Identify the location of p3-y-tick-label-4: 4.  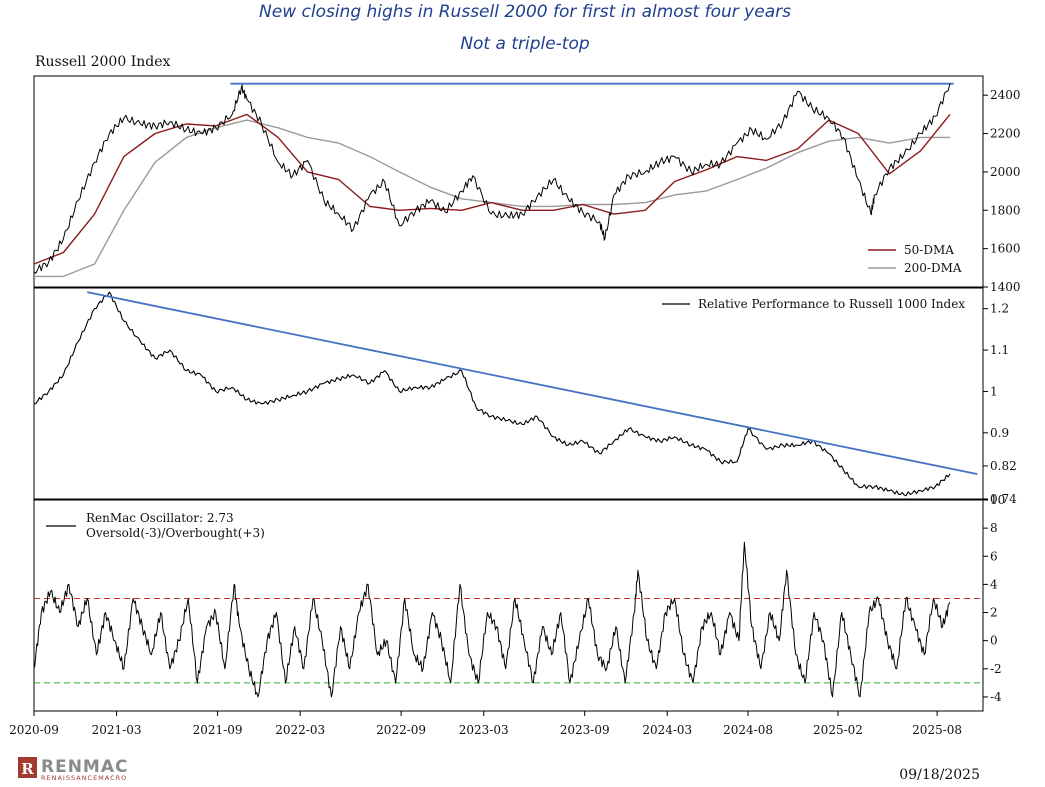
(994, 584).